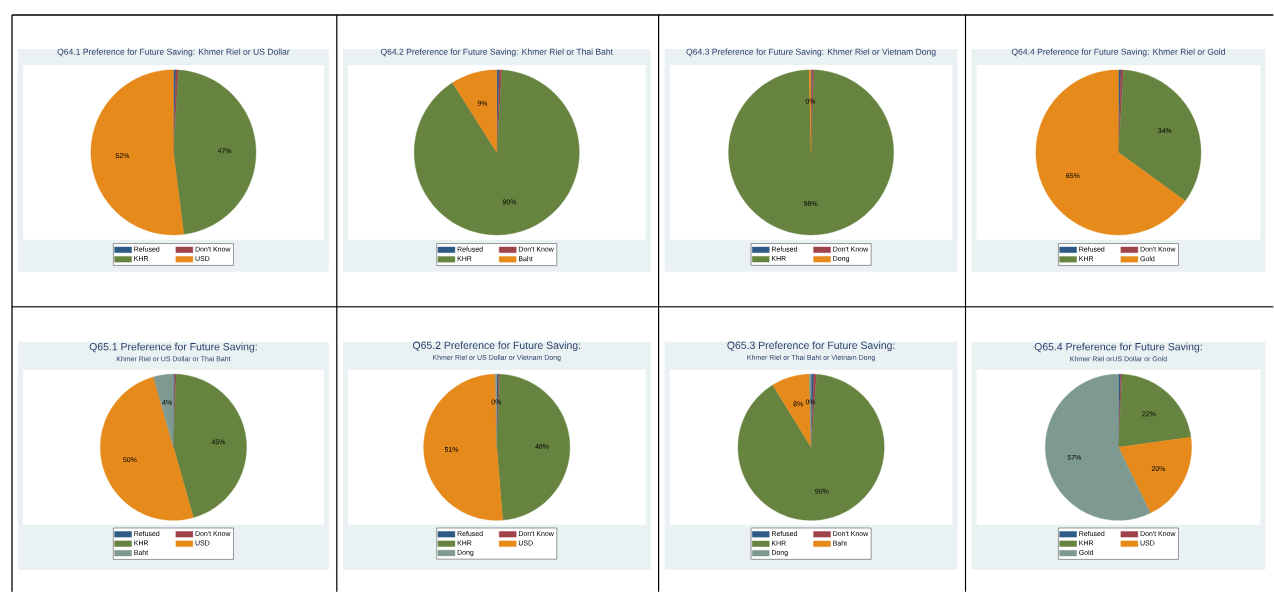 The width and height of the screenshot is (1274, 592). Describe the element at coordinates (1118, 52) in the screenshot. I see `chart-title: Q64.4 Preference for Future Saving: Khmer Riel or Gold` at that location.